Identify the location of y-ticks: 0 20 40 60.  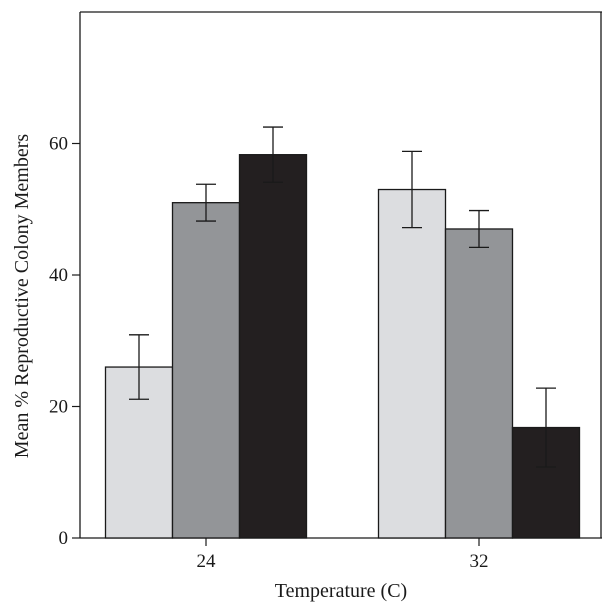
(64, 341).